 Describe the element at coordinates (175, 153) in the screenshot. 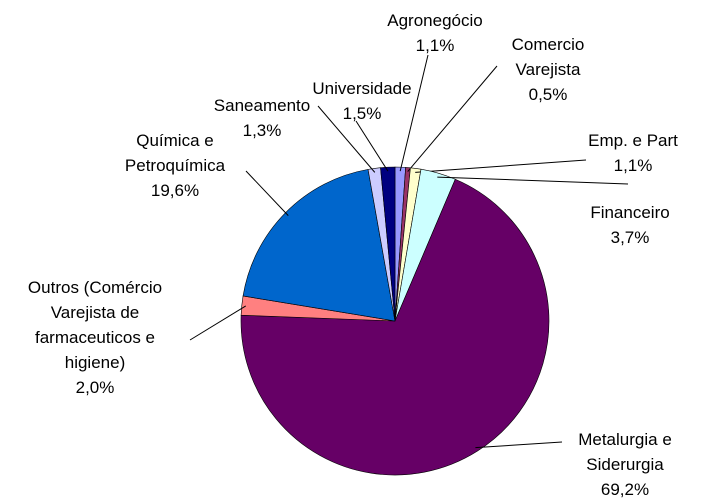

I see `category-label: Química e Petroquímica` at that location.